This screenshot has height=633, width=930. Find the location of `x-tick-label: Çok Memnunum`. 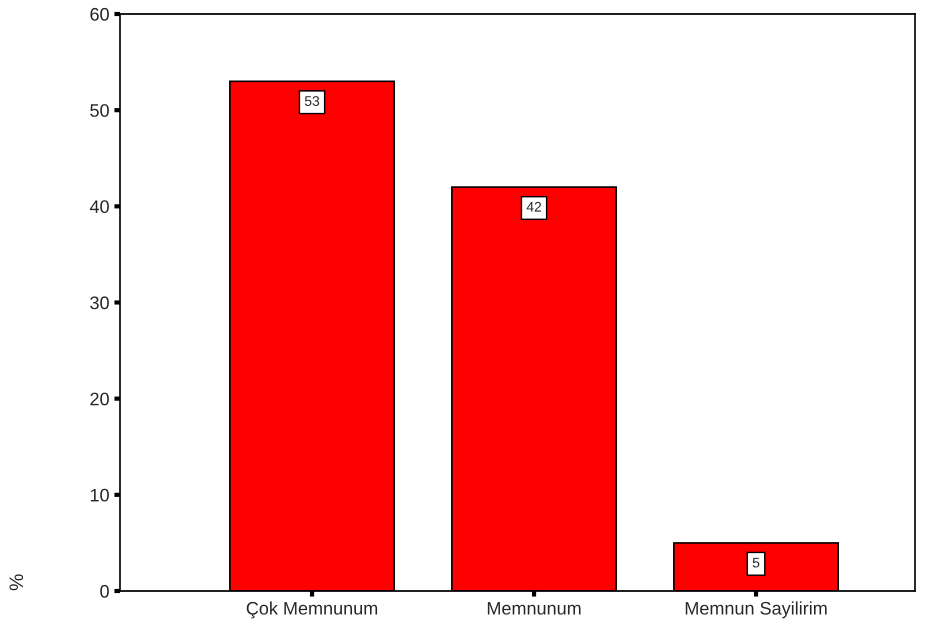

x-tick-label: Çok Memnunum is located at coordinates (312, 609).